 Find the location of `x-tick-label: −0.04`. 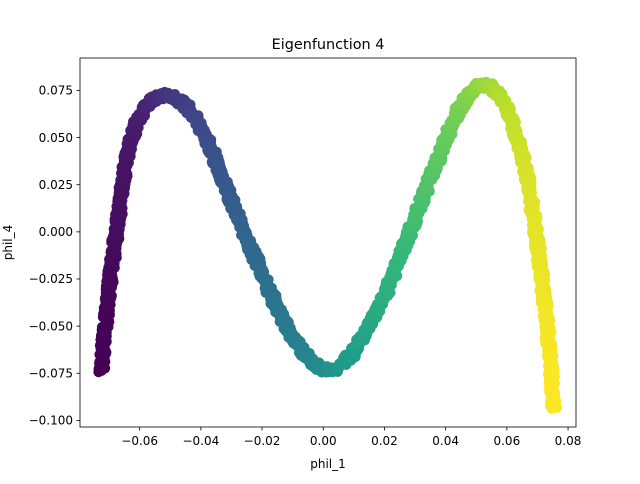

x-tick-label: −0.04 is located at coordinates (200, 441).